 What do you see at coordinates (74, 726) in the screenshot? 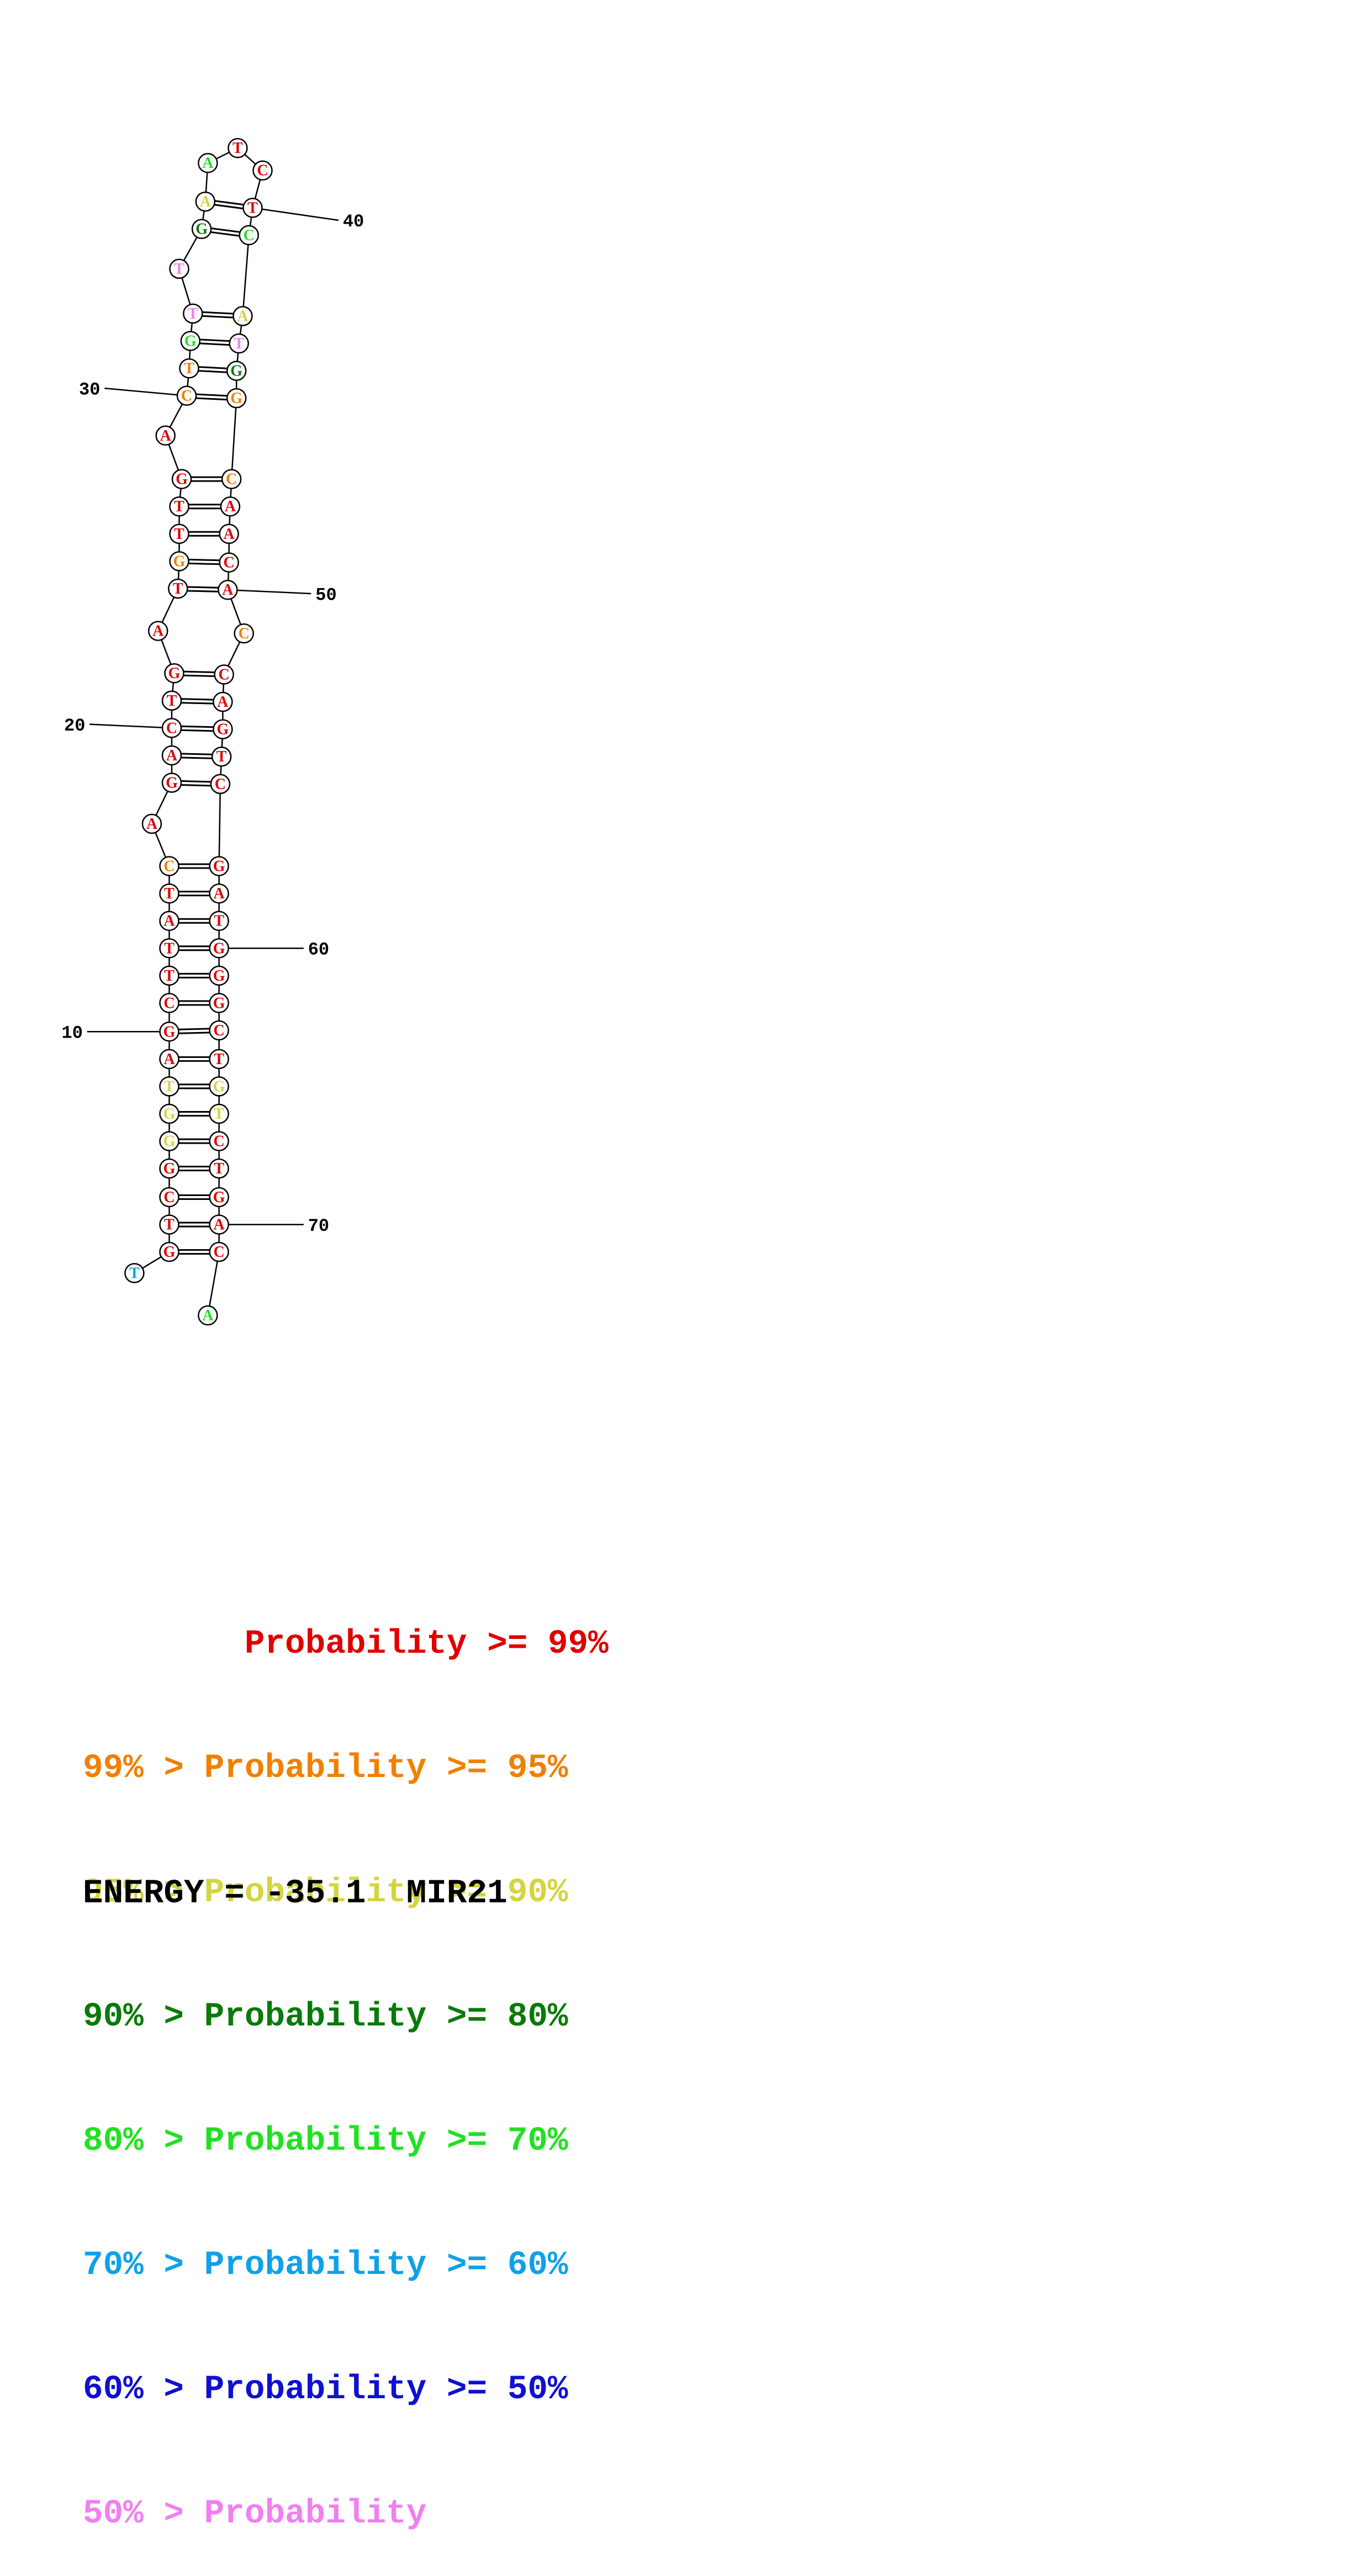
I see `position-label: 20` at bounding box center [74, 726].